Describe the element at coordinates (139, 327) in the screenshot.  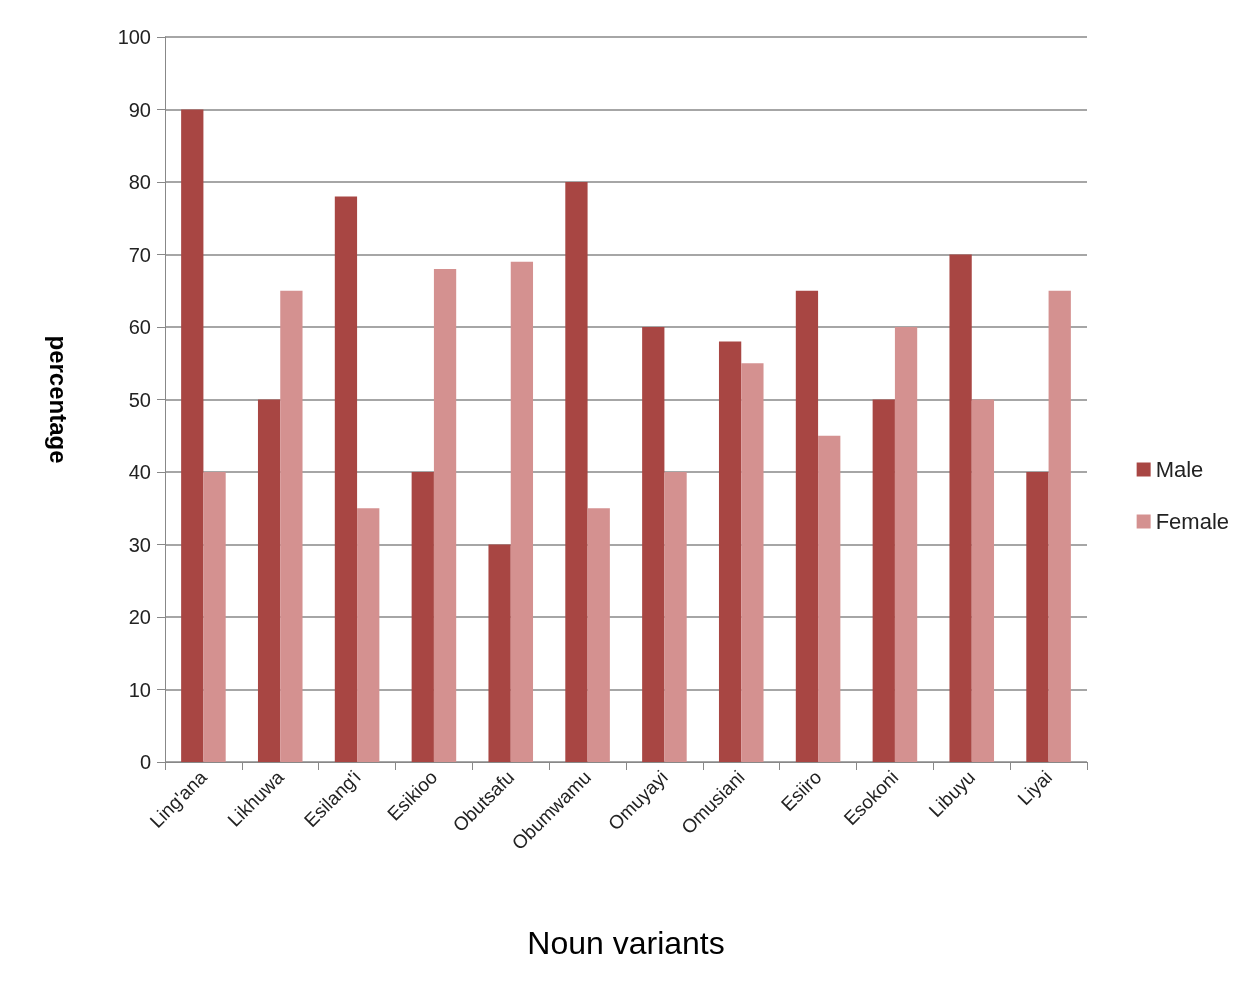
I see `y-tick-label: 60` at that location.